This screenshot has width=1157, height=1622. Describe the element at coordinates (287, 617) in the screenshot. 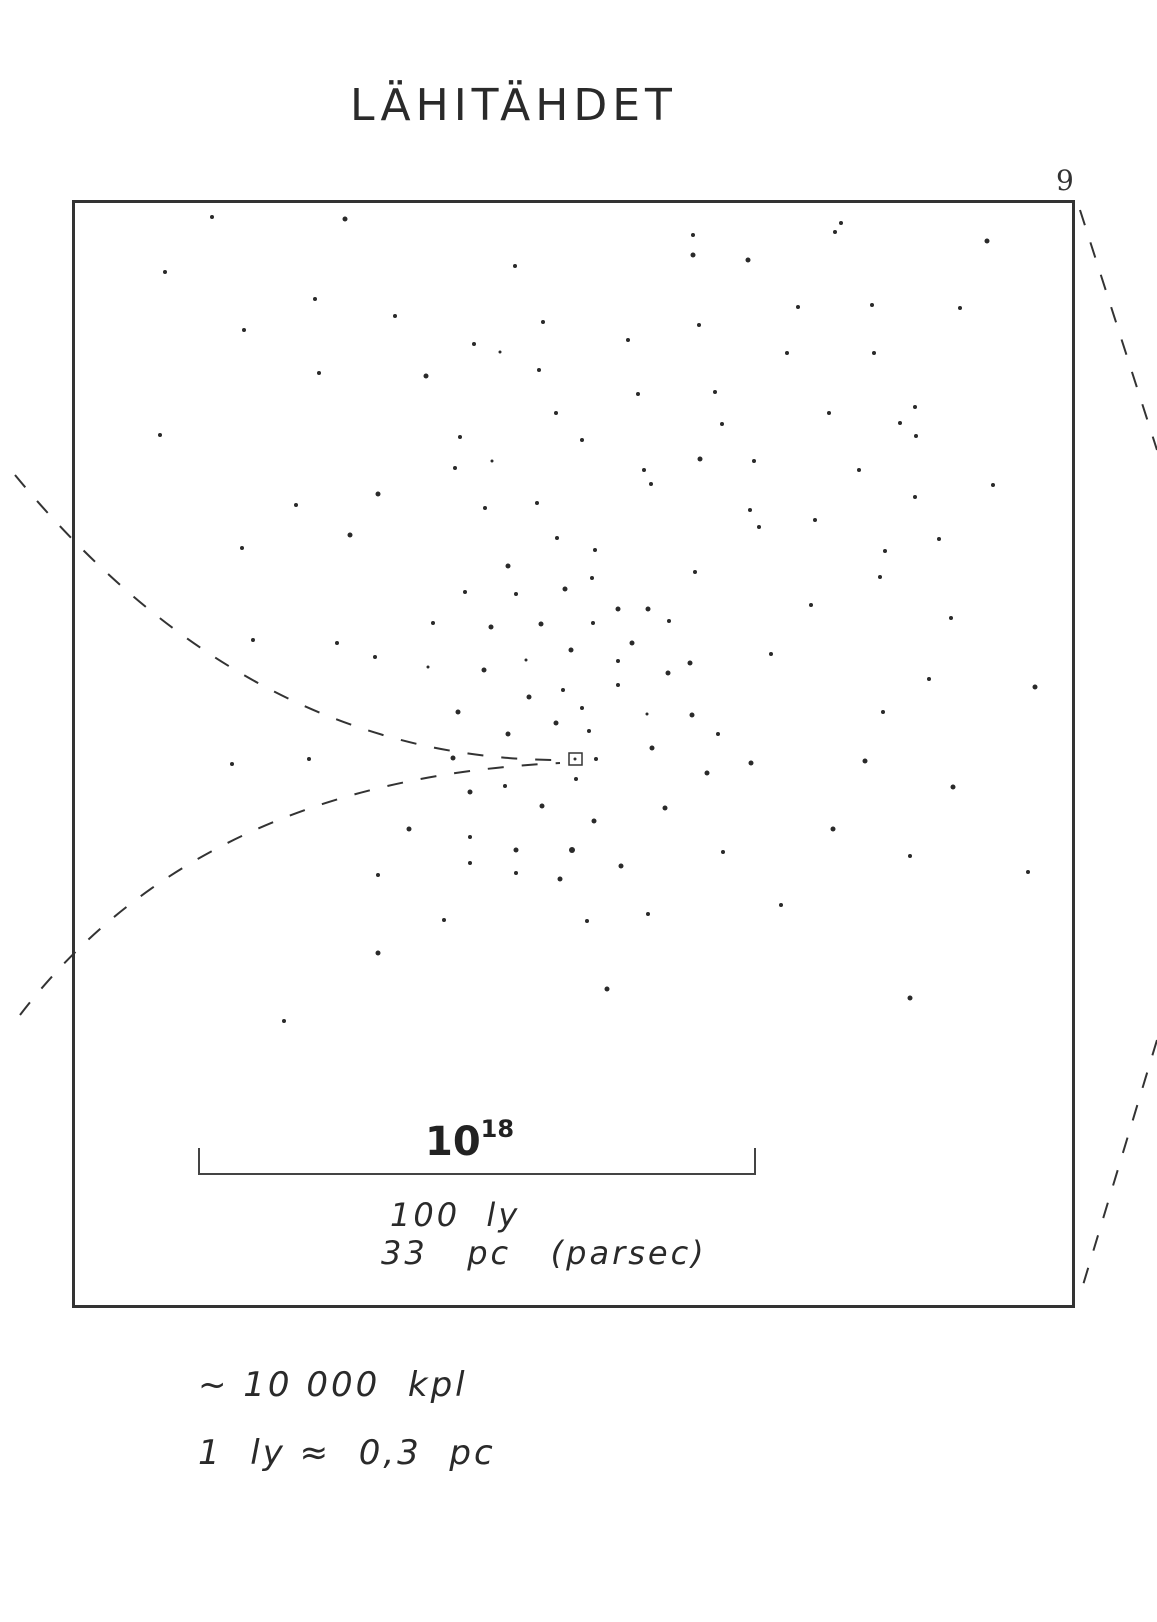

I see `zoom-line-upper` at that location.